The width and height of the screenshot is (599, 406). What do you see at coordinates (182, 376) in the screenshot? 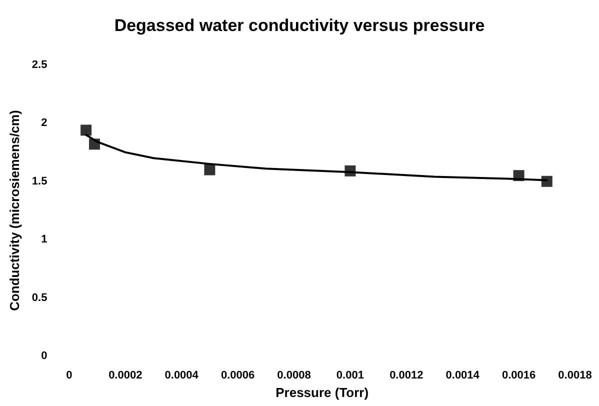
I see `x-tick-label: 0.0004` at bounding box center [182, 376].